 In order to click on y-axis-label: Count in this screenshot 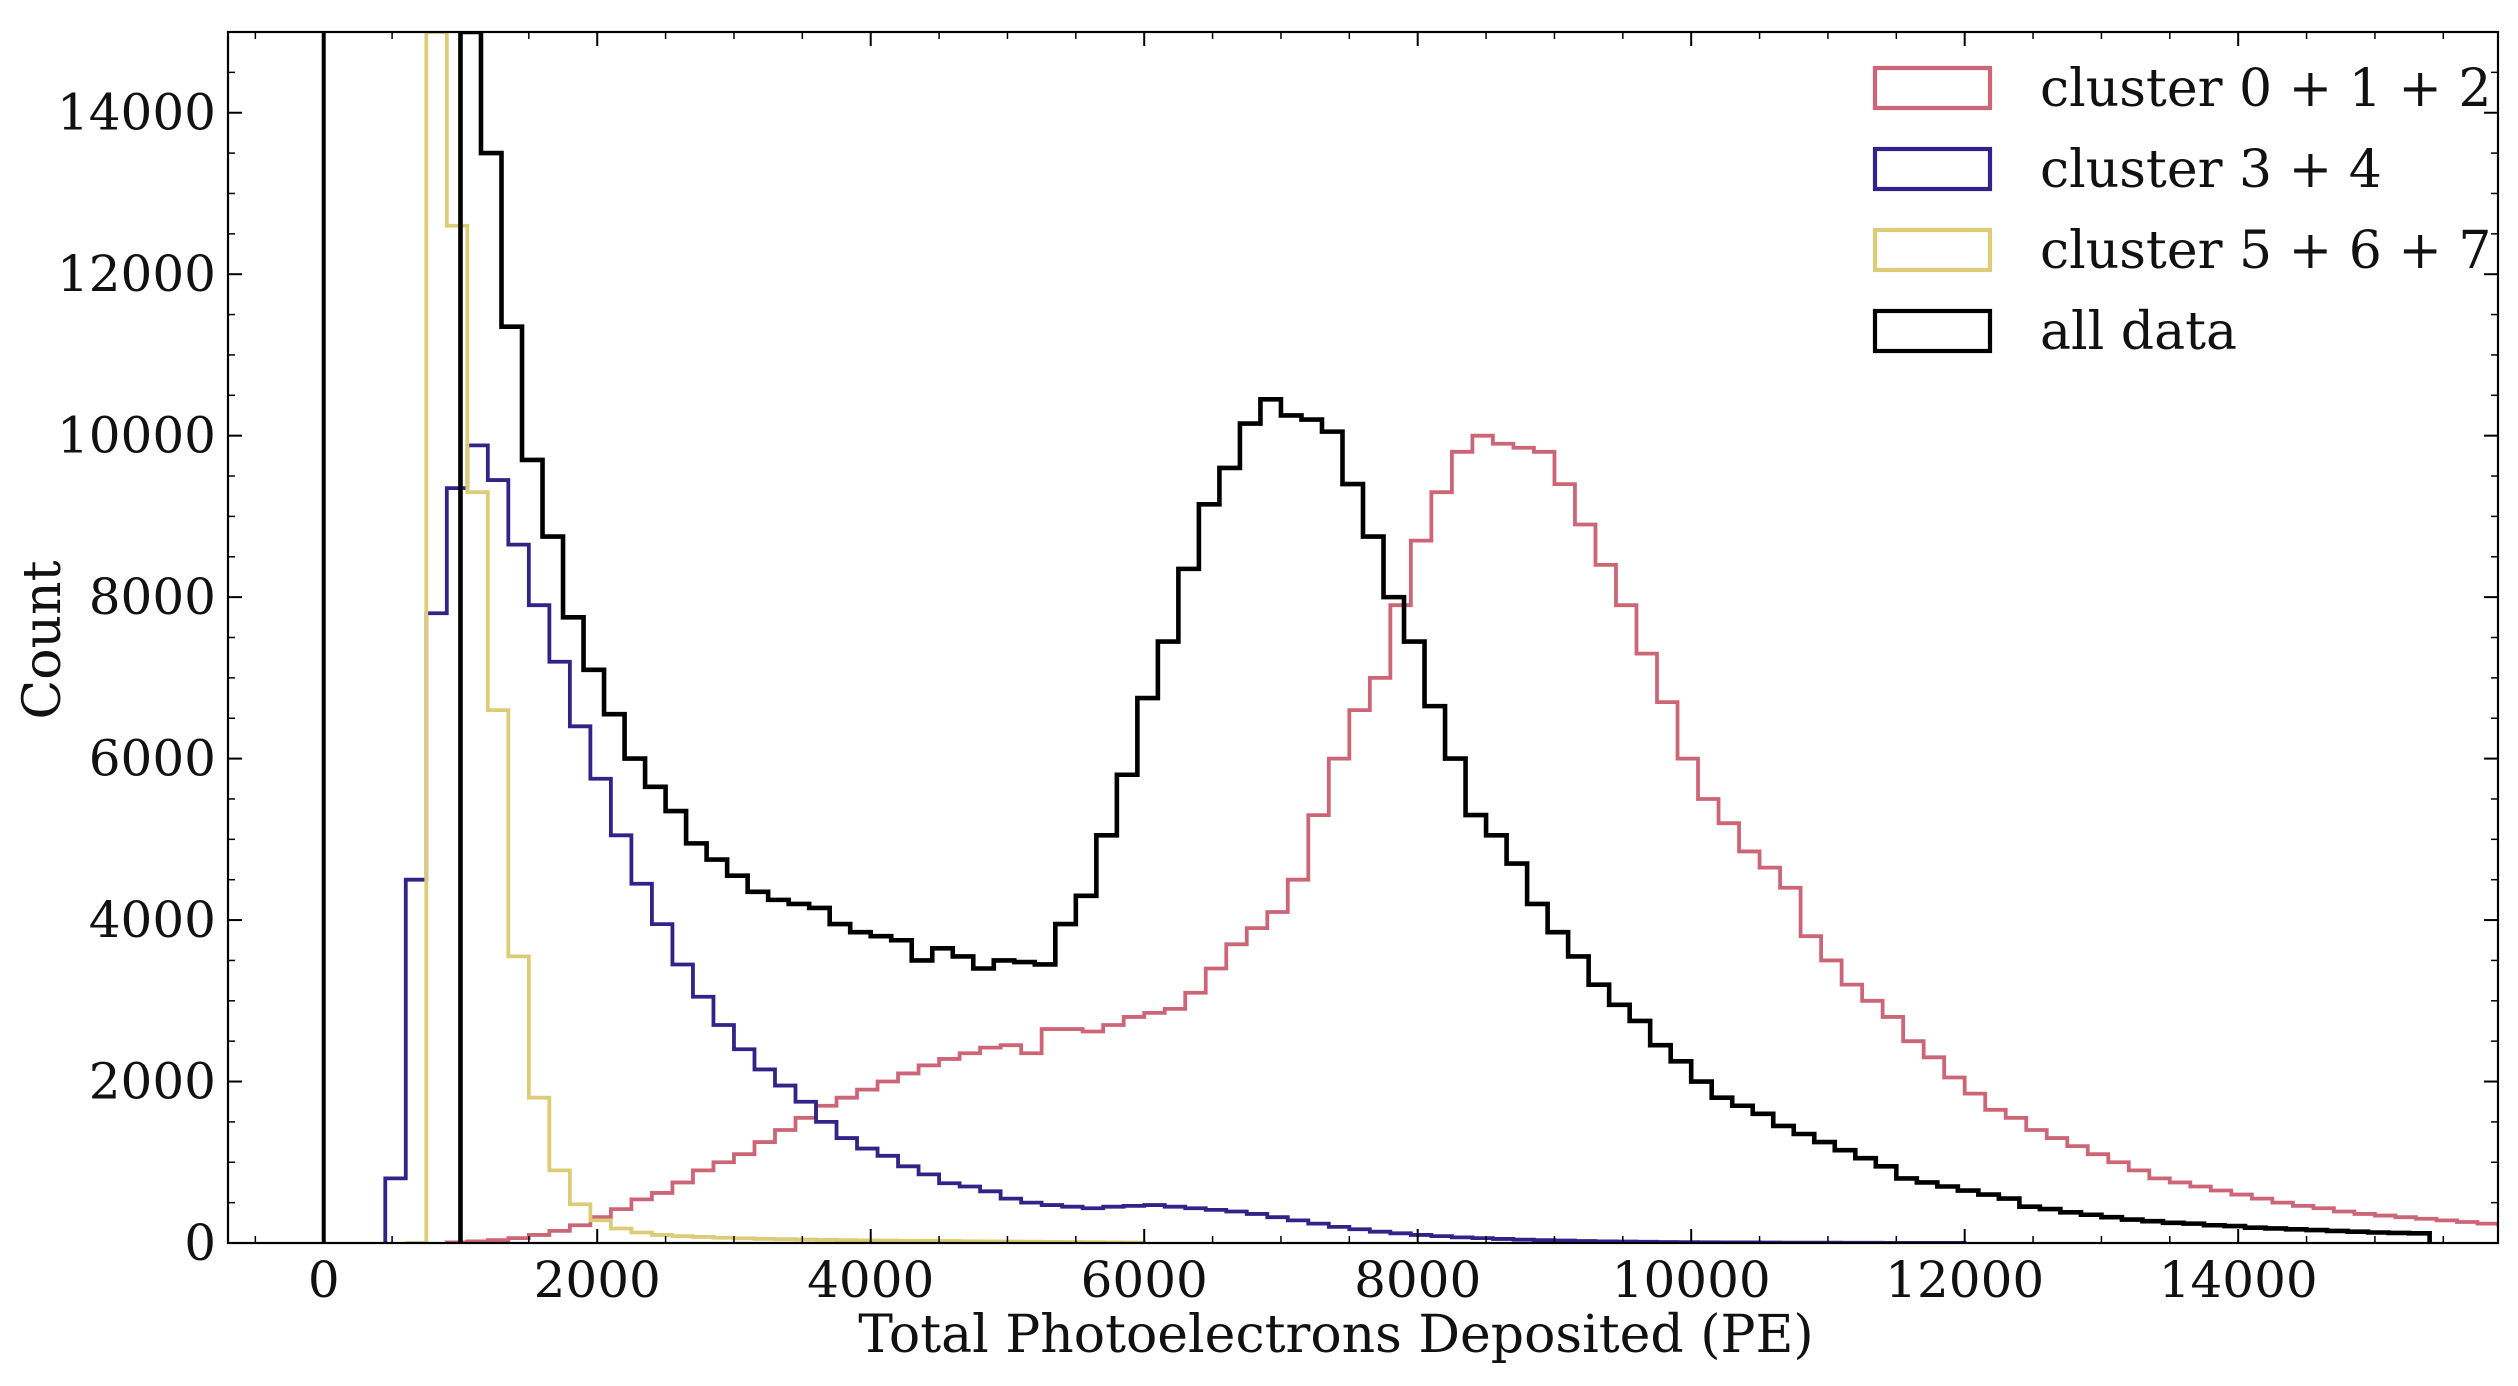, I will do `click(43, 639)`.